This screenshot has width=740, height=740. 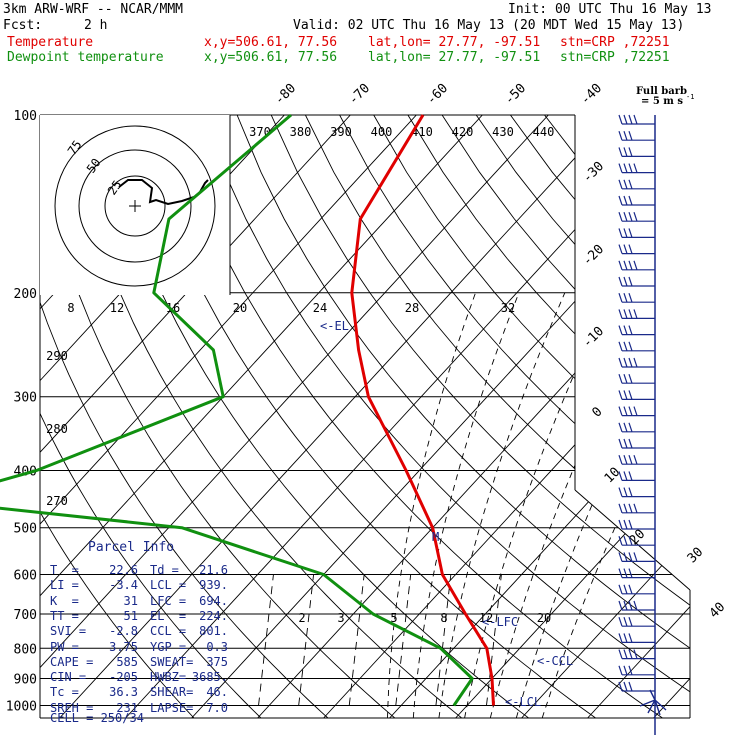 What do you see at coordinates (23, 25) in the screenshot?
I see `fcst-label: Fcst:` at bounding box center [23, 25].